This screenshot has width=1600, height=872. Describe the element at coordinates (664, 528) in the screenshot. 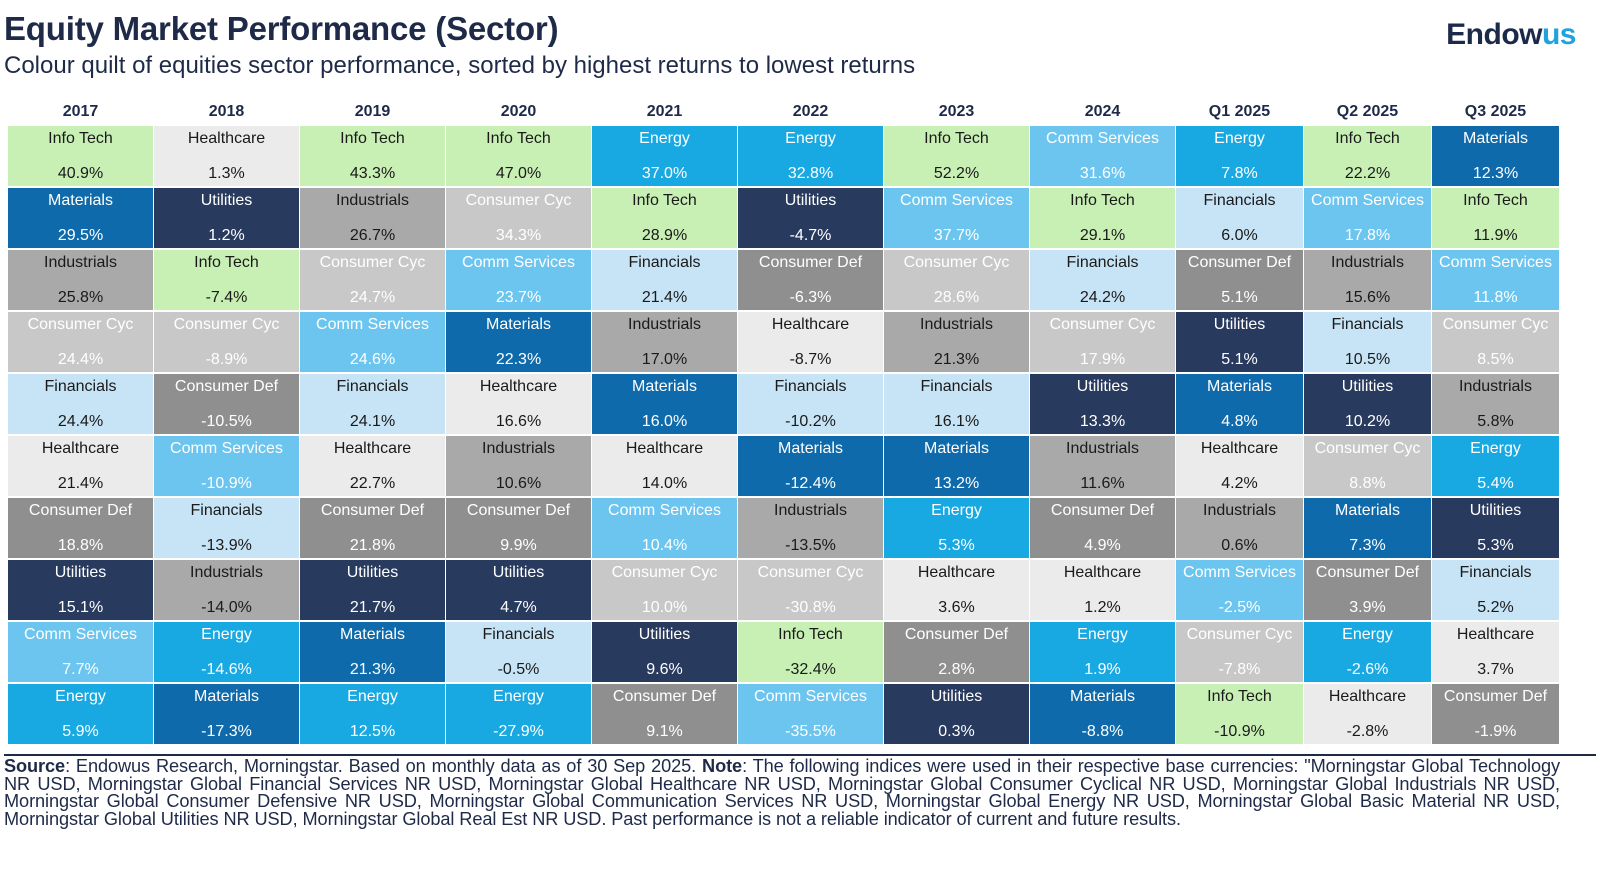

I see `quilt-cell: Comm Services 10.4%` at that location.